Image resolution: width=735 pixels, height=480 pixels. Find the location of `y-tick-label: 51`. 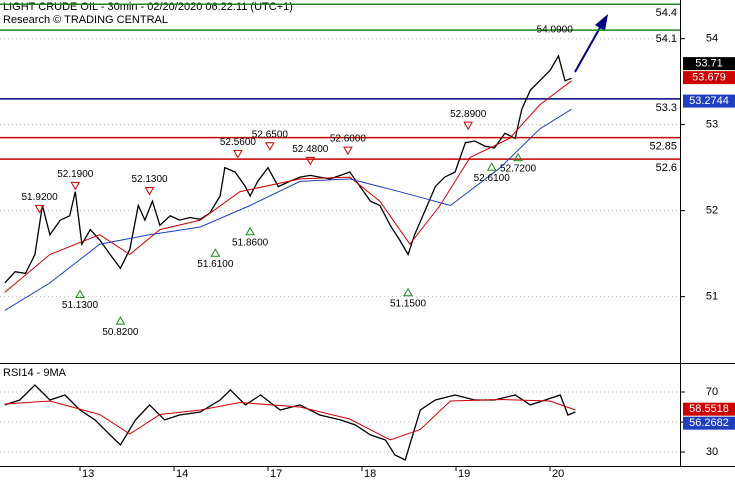

y-tick-label: 51 is located at coordinates (712, 297).